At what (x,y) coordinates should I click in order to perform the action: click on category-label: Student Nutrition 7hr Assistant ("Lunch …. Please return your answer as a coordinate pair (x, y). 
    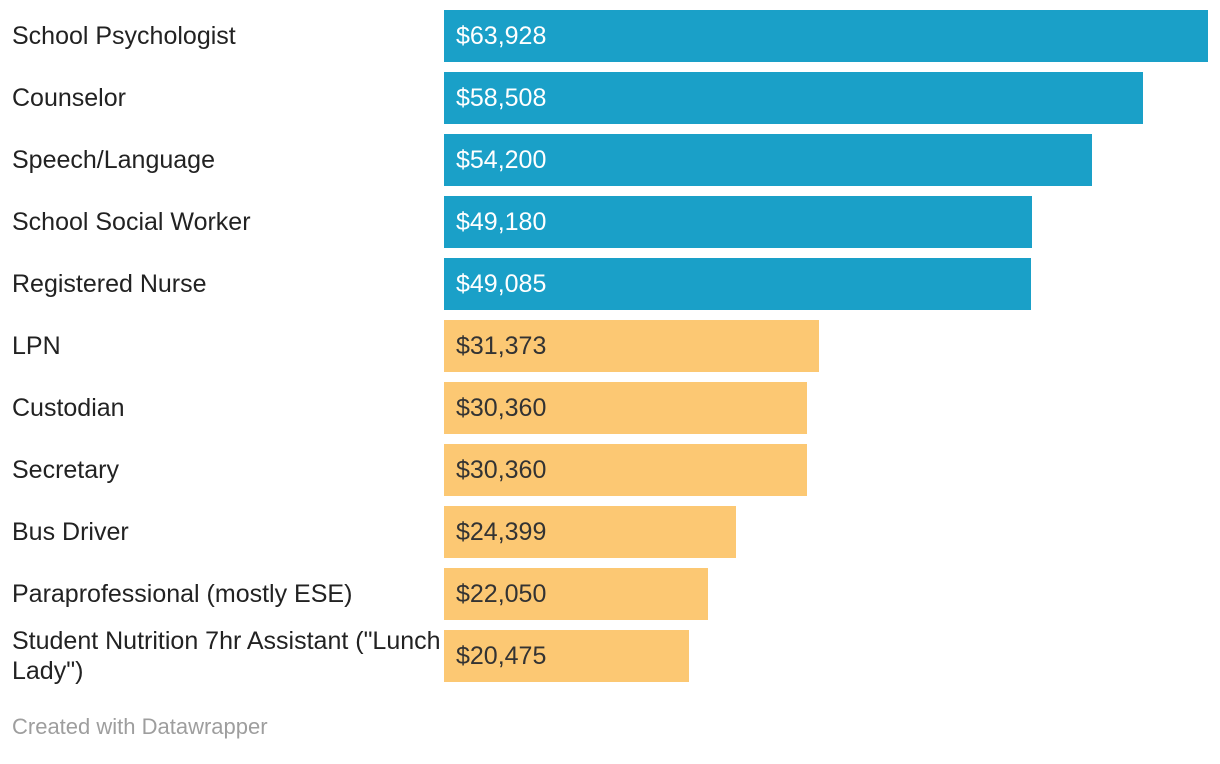
    Looking at the image, I should click on (226, 656).